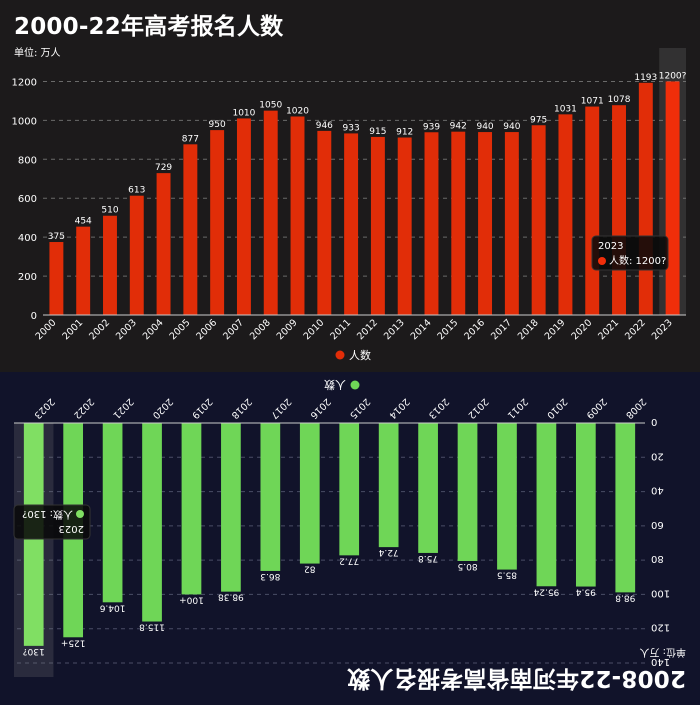 Image resolution: width=700 pixels, height=705 pixels. I want to click on y-tick-label: 1000, so click(24, 121).